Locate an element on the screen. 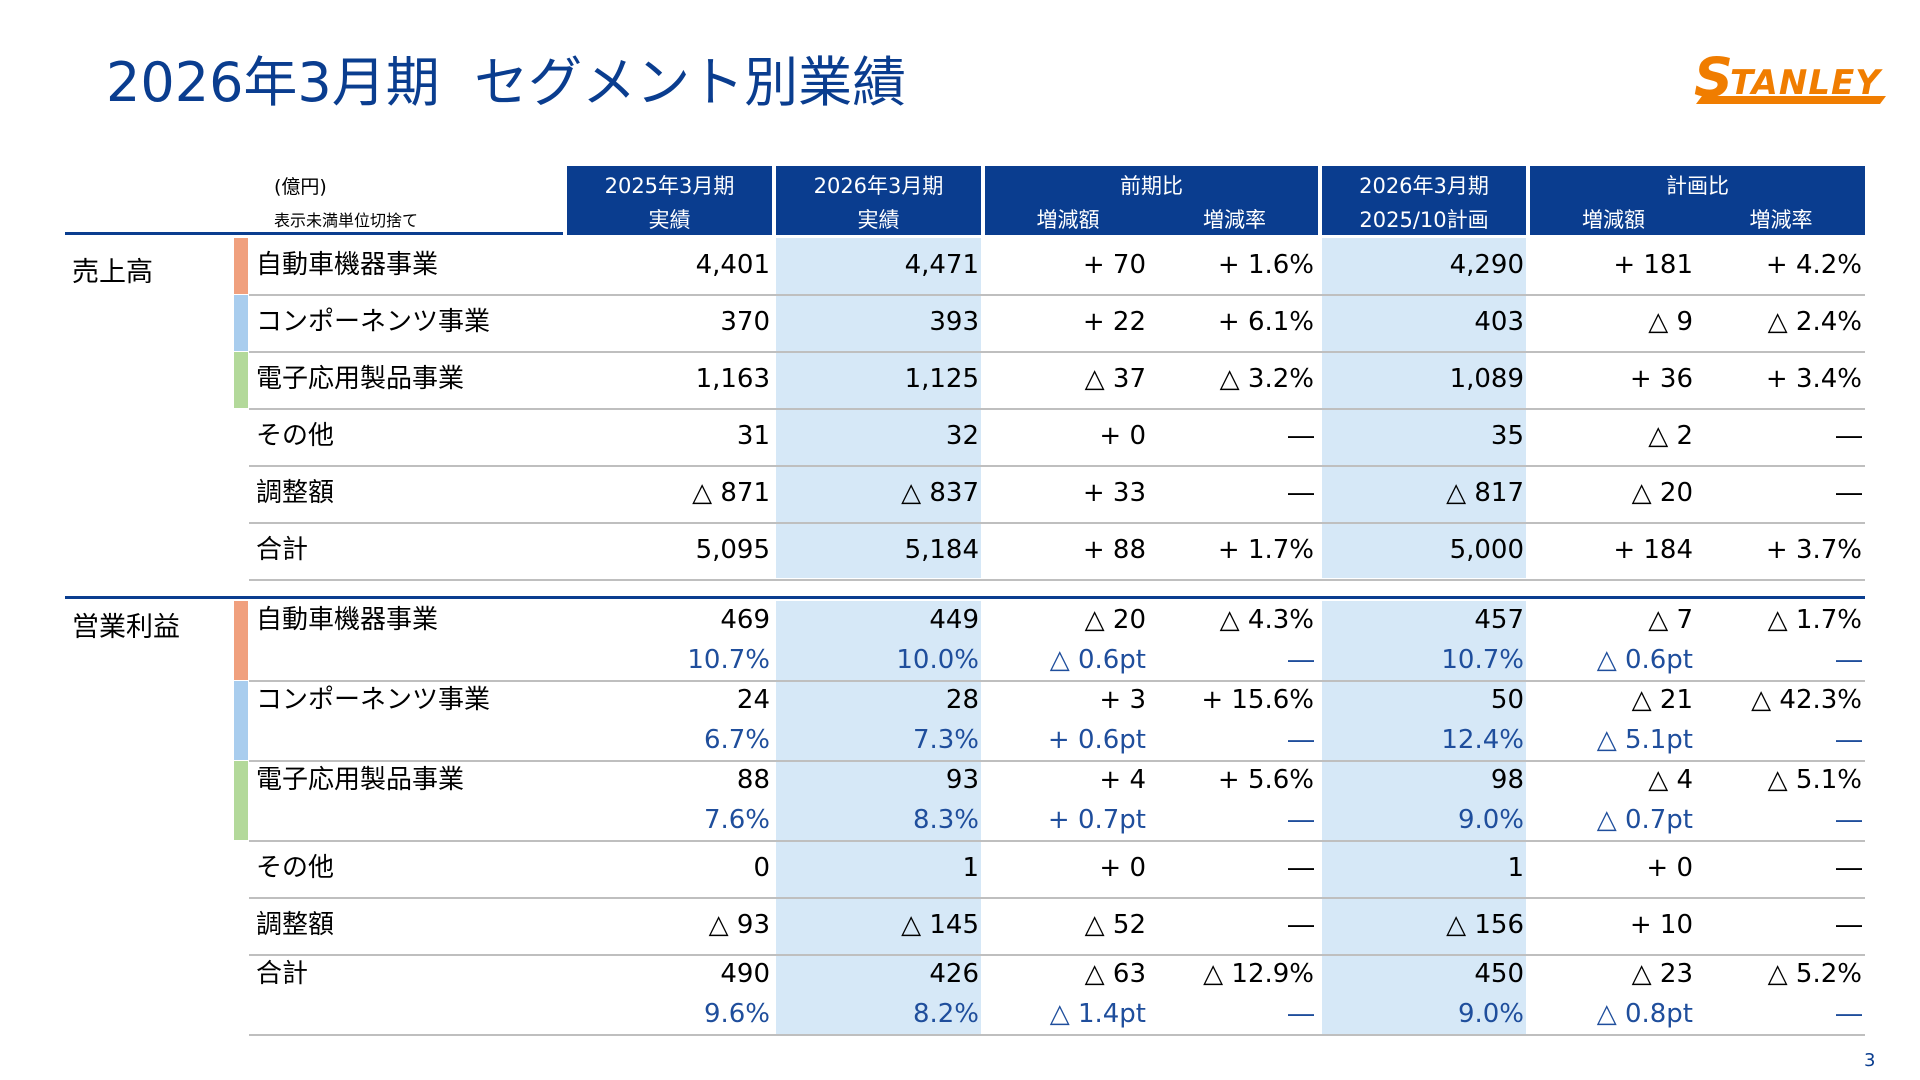  row-label: コンポーネンツ事業 is located at coordinates (373, 322).